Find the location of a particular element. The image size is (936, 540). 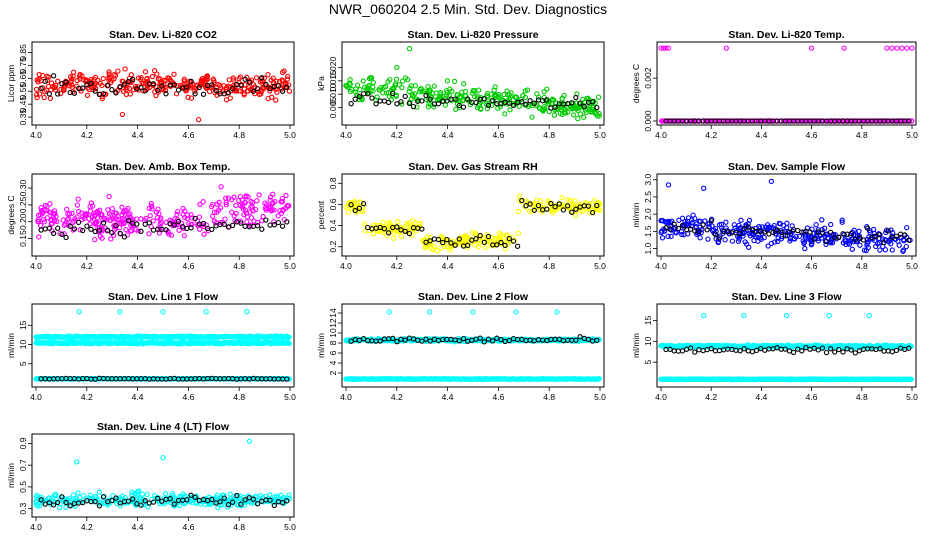

y-tick-label: 0.4 is located at coordinates (333, 225).